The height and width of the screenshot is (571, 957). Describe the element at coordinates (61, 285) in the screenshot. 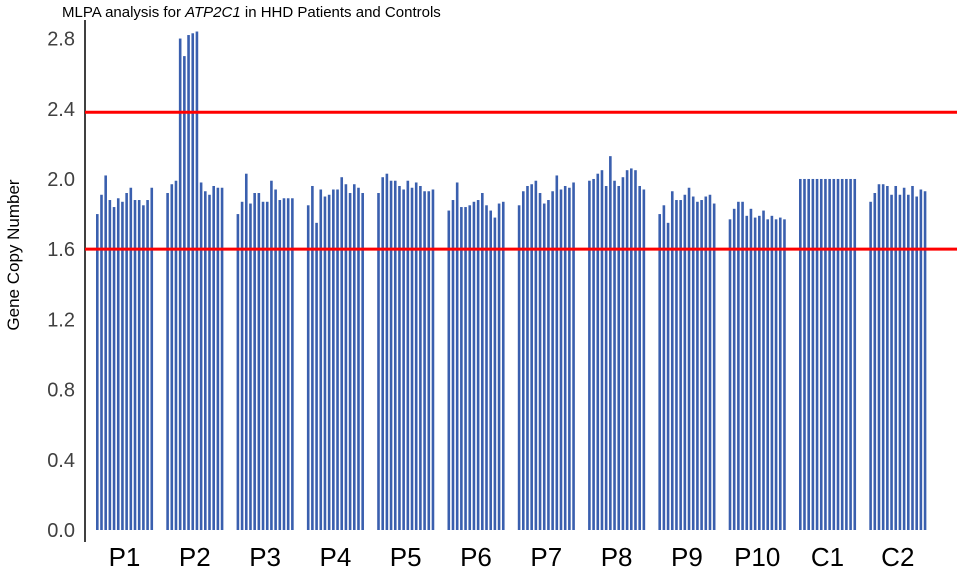

I see `y-tick-labels: 0.0 0.4 0.8 1.2 1.6 2.0 2.4 2.8` at that location.